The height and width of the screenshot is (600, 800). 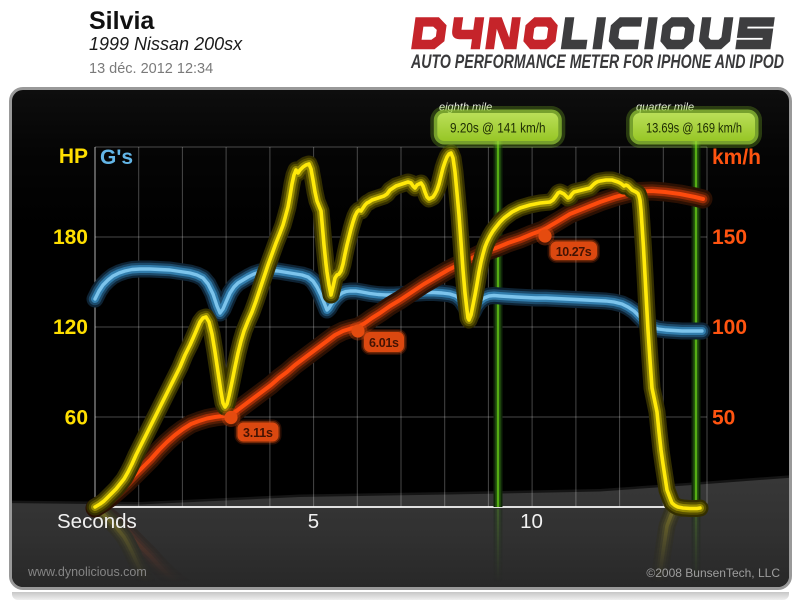 I want to click on svg-text: 60, so click(x=76, y=418).